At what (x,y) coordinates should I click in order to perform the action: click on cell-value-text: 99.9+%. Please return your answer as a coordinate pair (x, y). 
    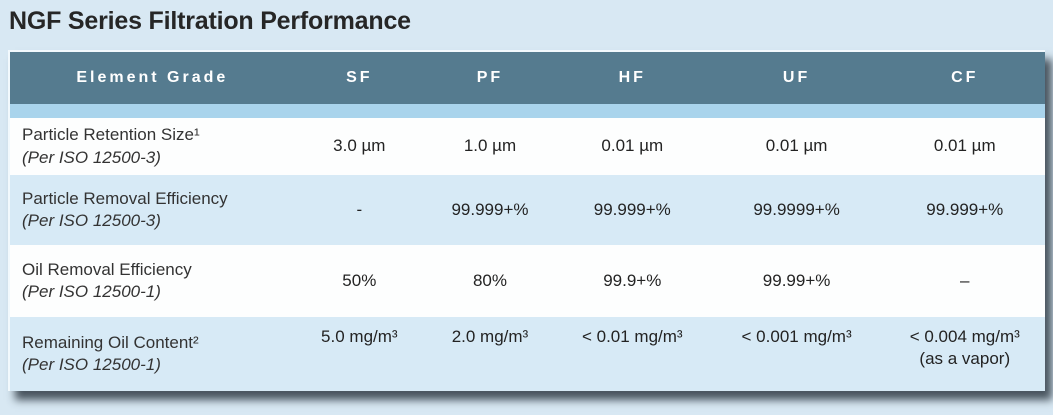
    Looking at the image, I should click on (632, 280).